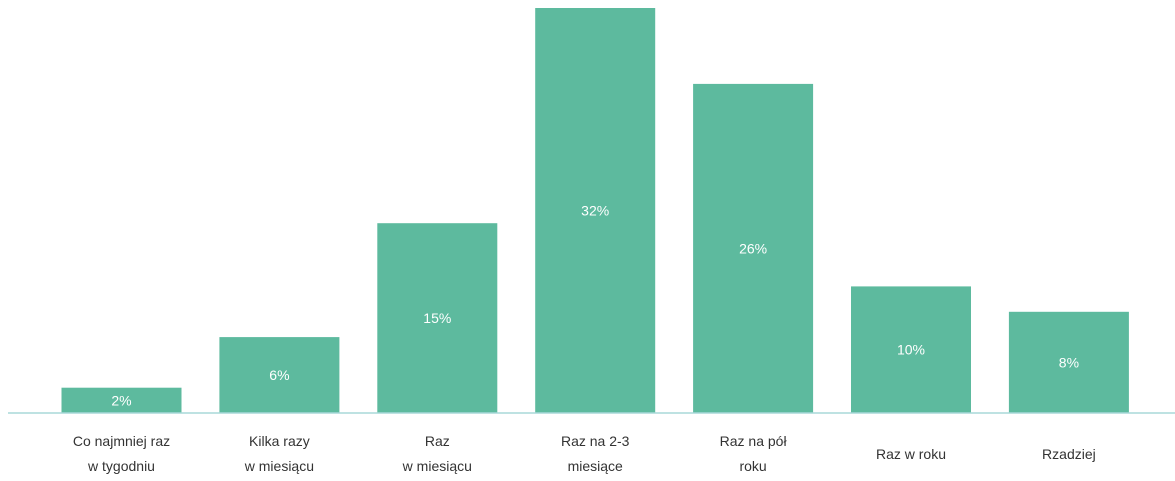  I want to click on category-label: Kilka razy w miesiącu, so click(279, 453).